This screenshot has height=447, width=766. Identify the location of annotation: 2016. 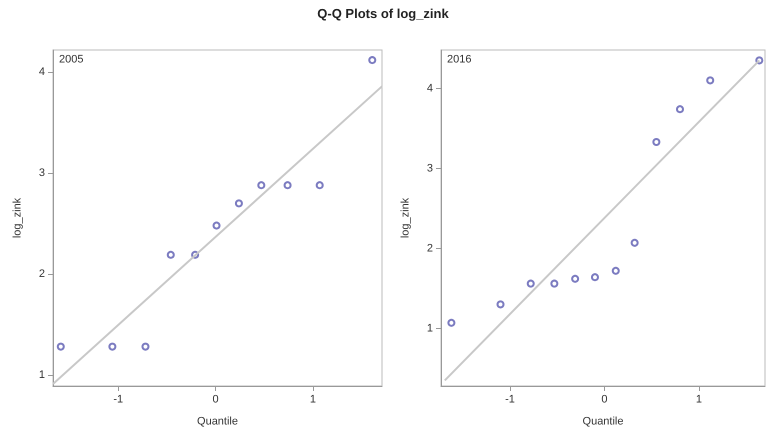
(459, 60).